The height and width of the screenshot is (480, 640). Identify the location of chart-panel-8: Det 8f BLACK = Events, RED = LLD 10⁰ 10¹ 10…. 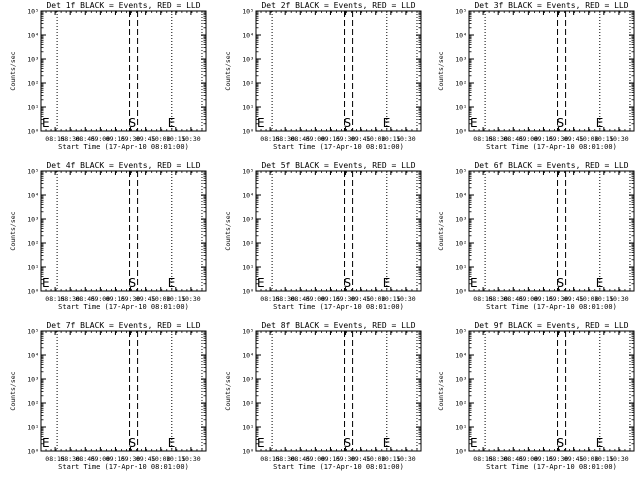
(323, 396).